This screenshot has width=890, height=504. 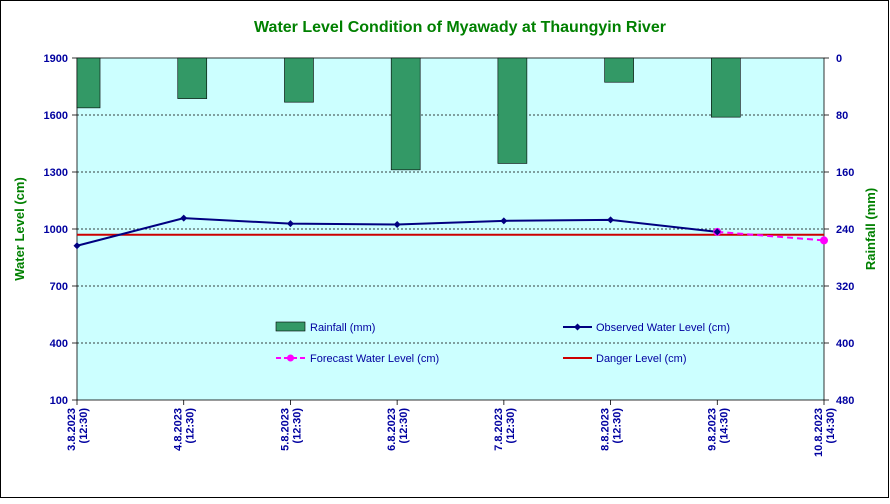 I want to click on y-tick-label: 1600, so click(x=56, y=116).